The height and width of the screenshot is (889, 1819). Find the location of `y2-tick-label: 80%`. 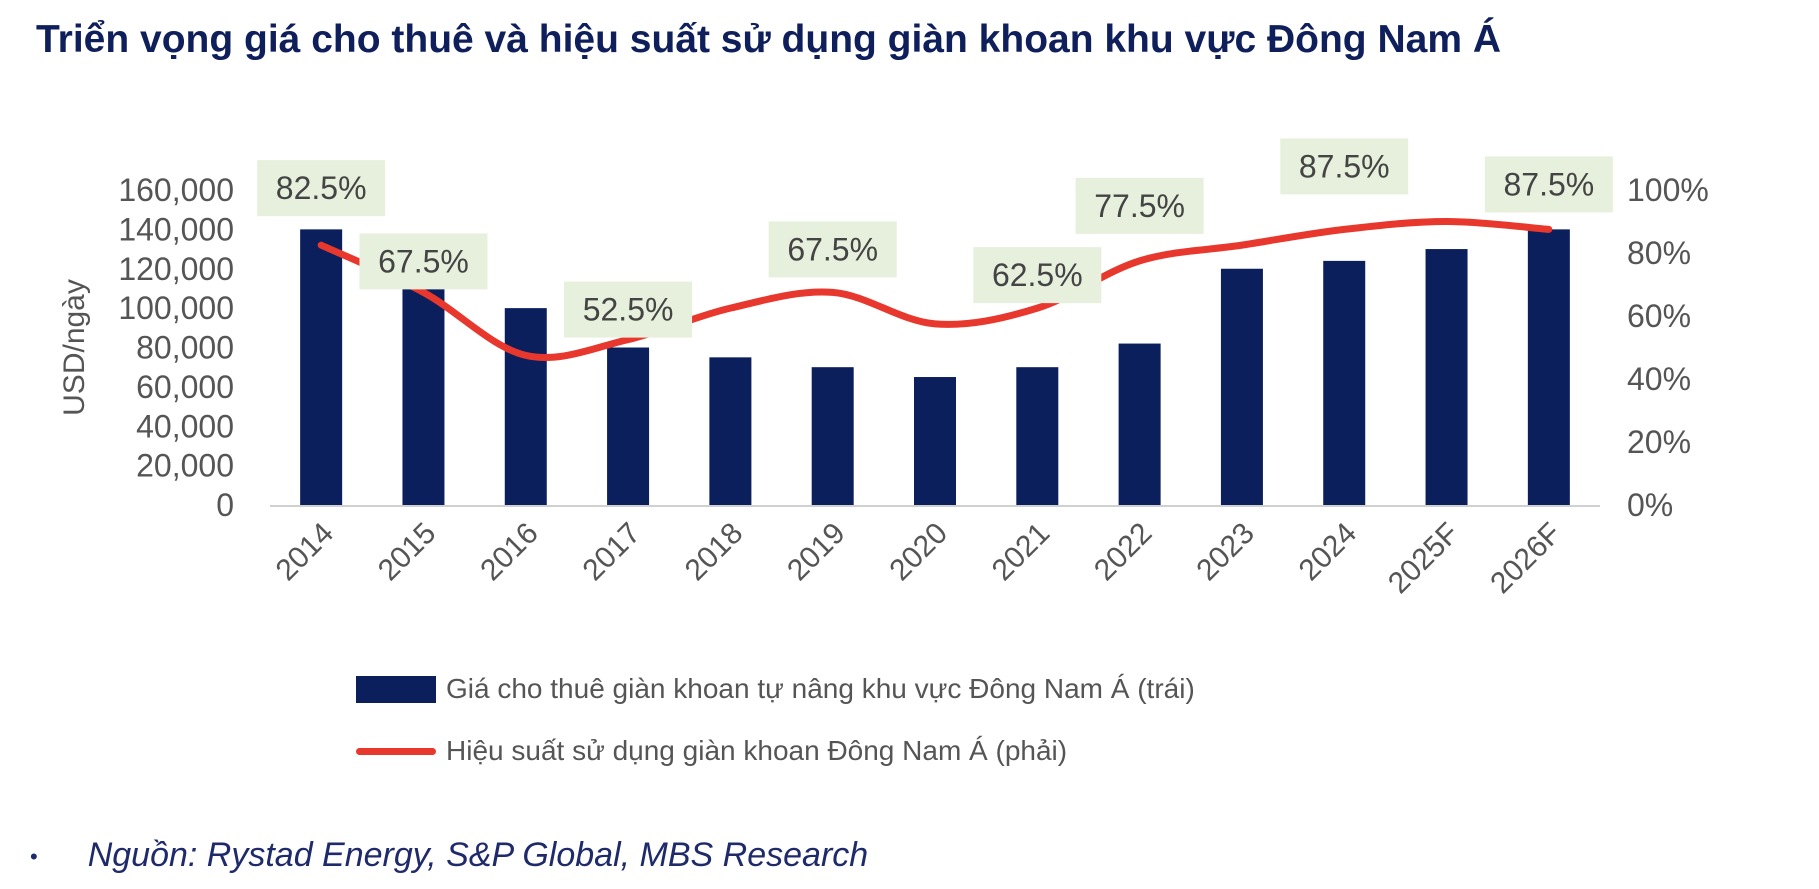

y2-tick-label: 80% is located at coordinates (1659, 253).